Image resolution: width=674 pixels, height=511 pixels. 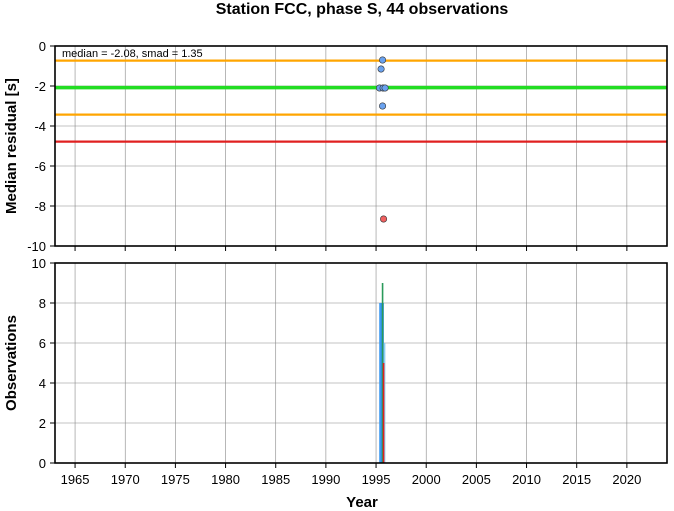 I want to click on y-tick-label: -2, so click(x=40, y=86).